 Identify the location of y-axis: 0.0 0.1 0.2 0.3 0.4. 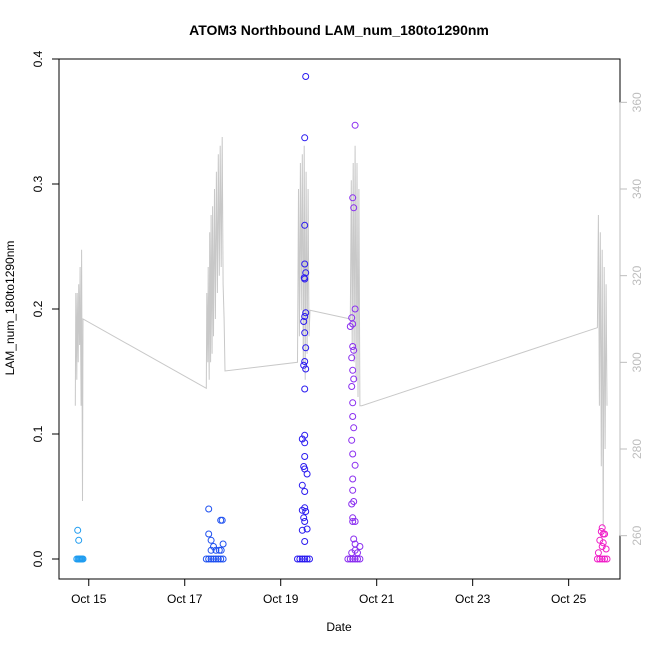
(45, 308).